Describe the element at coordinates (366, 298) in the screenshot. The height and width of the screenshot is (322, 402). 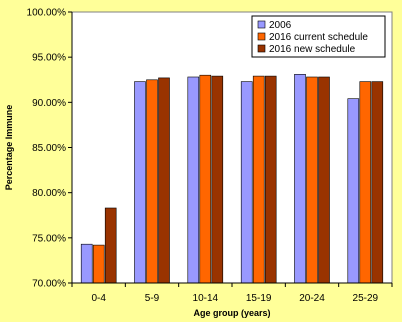
I see `x-tick-label: 25-29` at that location.